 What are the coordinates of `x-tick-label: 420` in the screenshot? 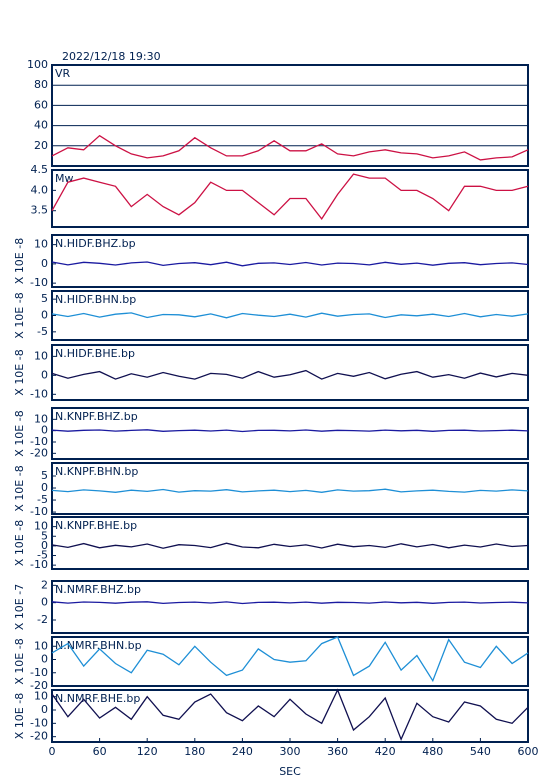 It's located at (385, 751).